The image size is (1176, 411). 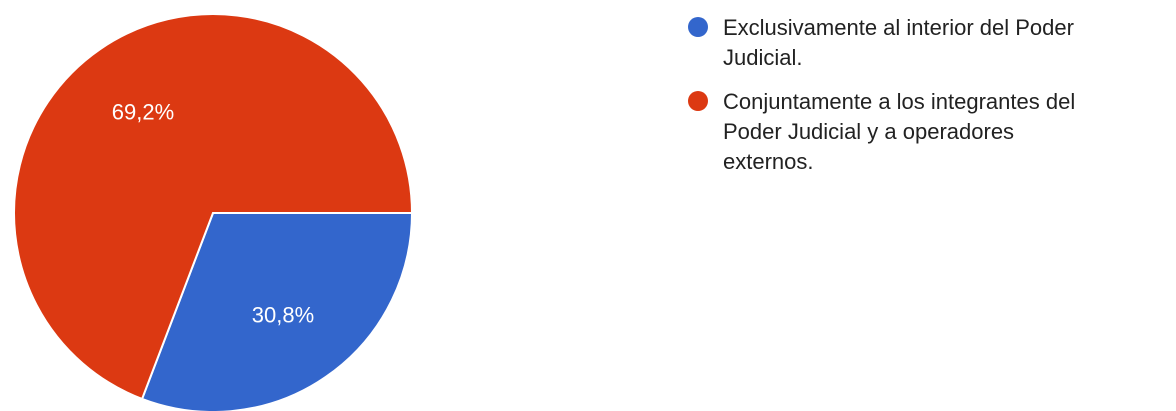 I want to click on pie-slice-label-1: 69,2%, so click(x=143, y=111).